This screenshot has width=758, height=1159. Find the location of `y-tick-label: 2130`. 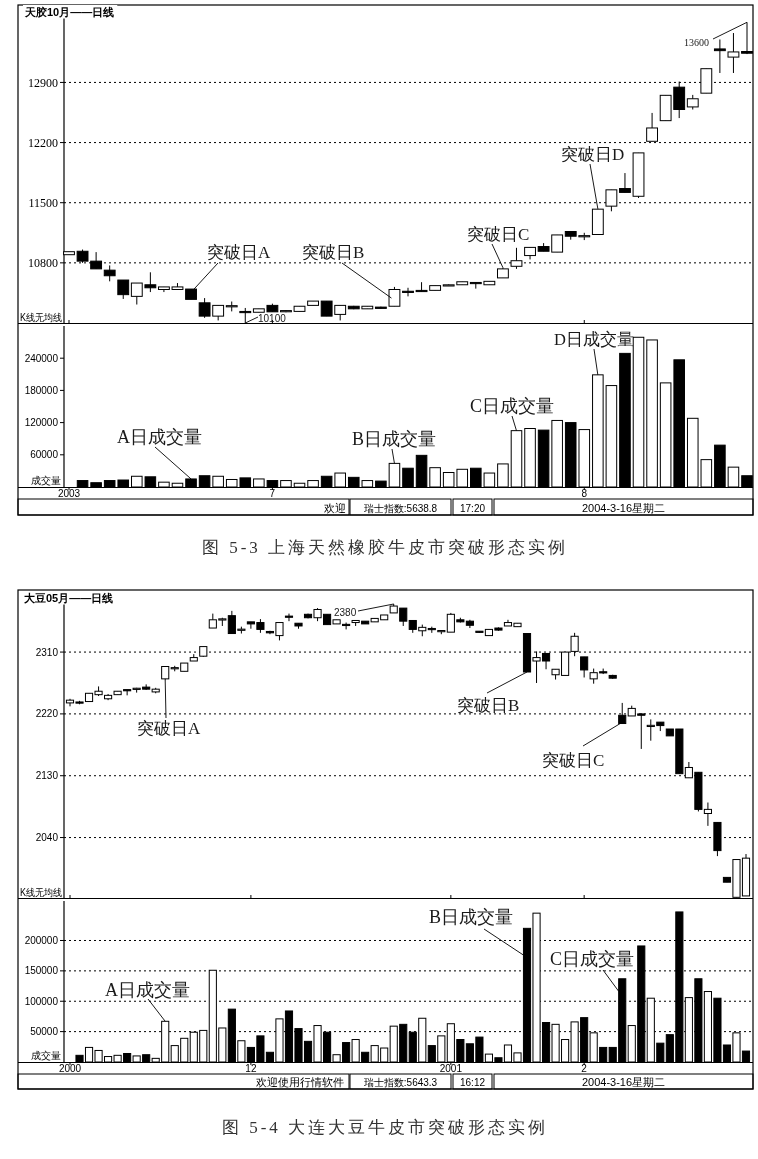

y-tick-label: 2130 is located at coordinates (47, 776).